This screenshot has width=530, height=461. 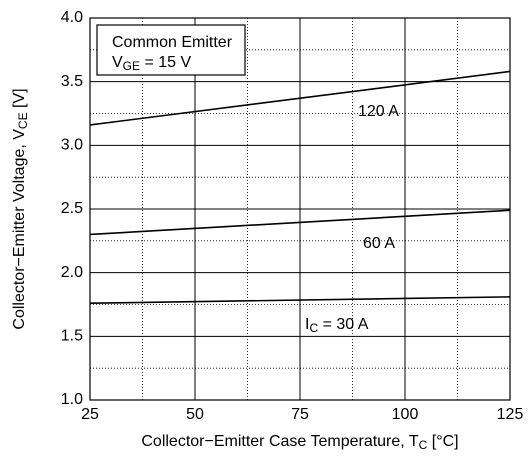 I want to click on text-part: = 15 V, so click(x=165, y=62).